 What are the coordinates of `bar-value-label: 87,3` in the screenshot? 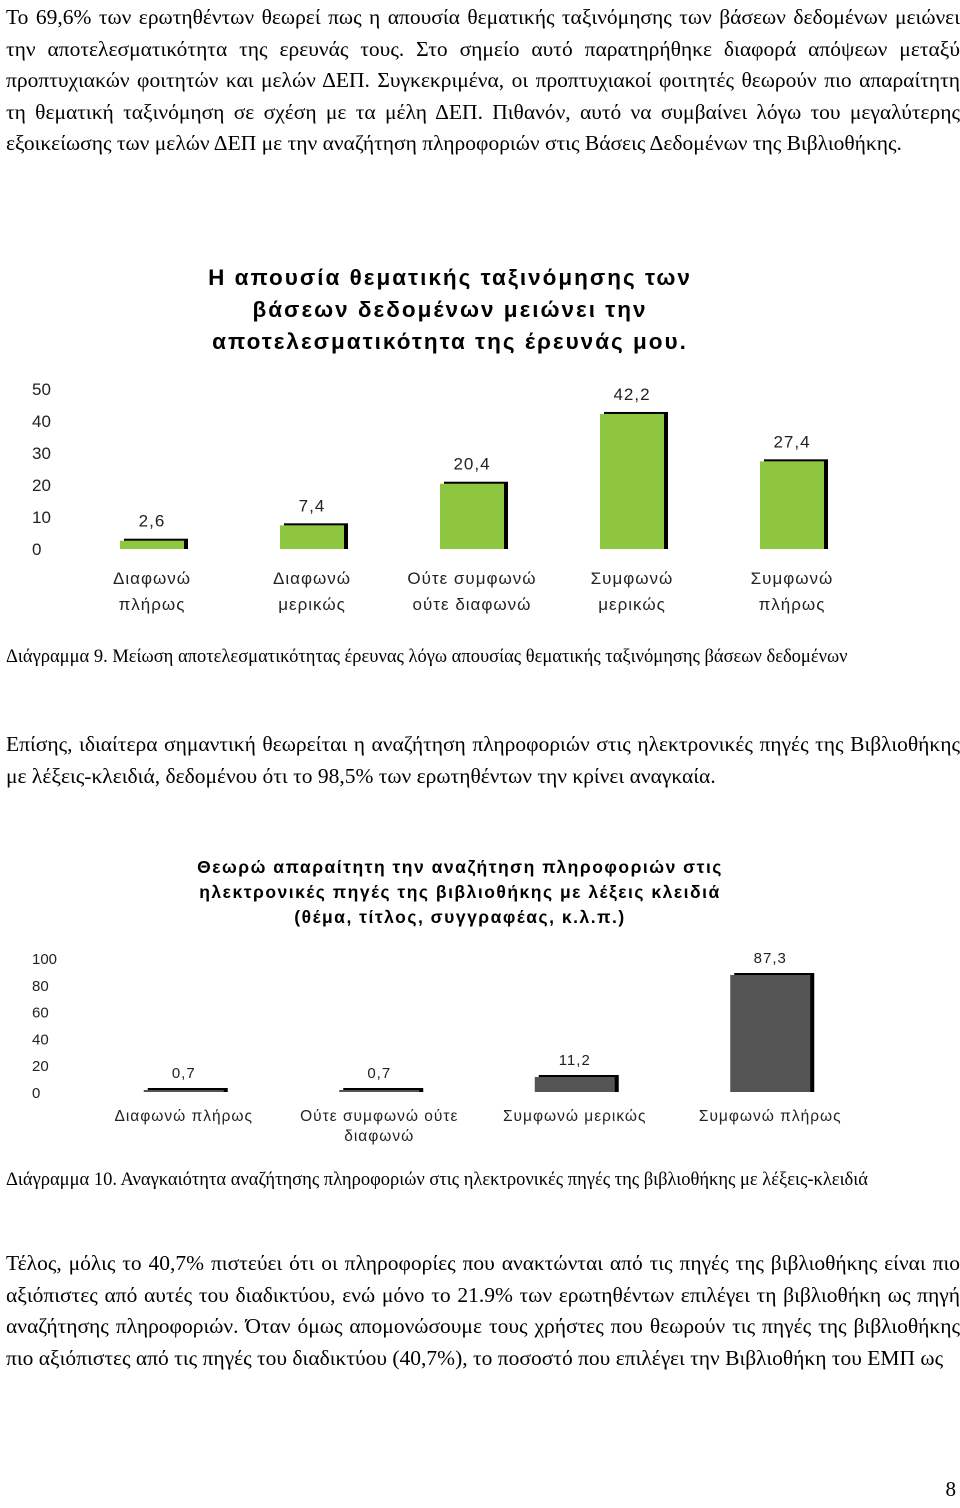 It's located at (770, 958).